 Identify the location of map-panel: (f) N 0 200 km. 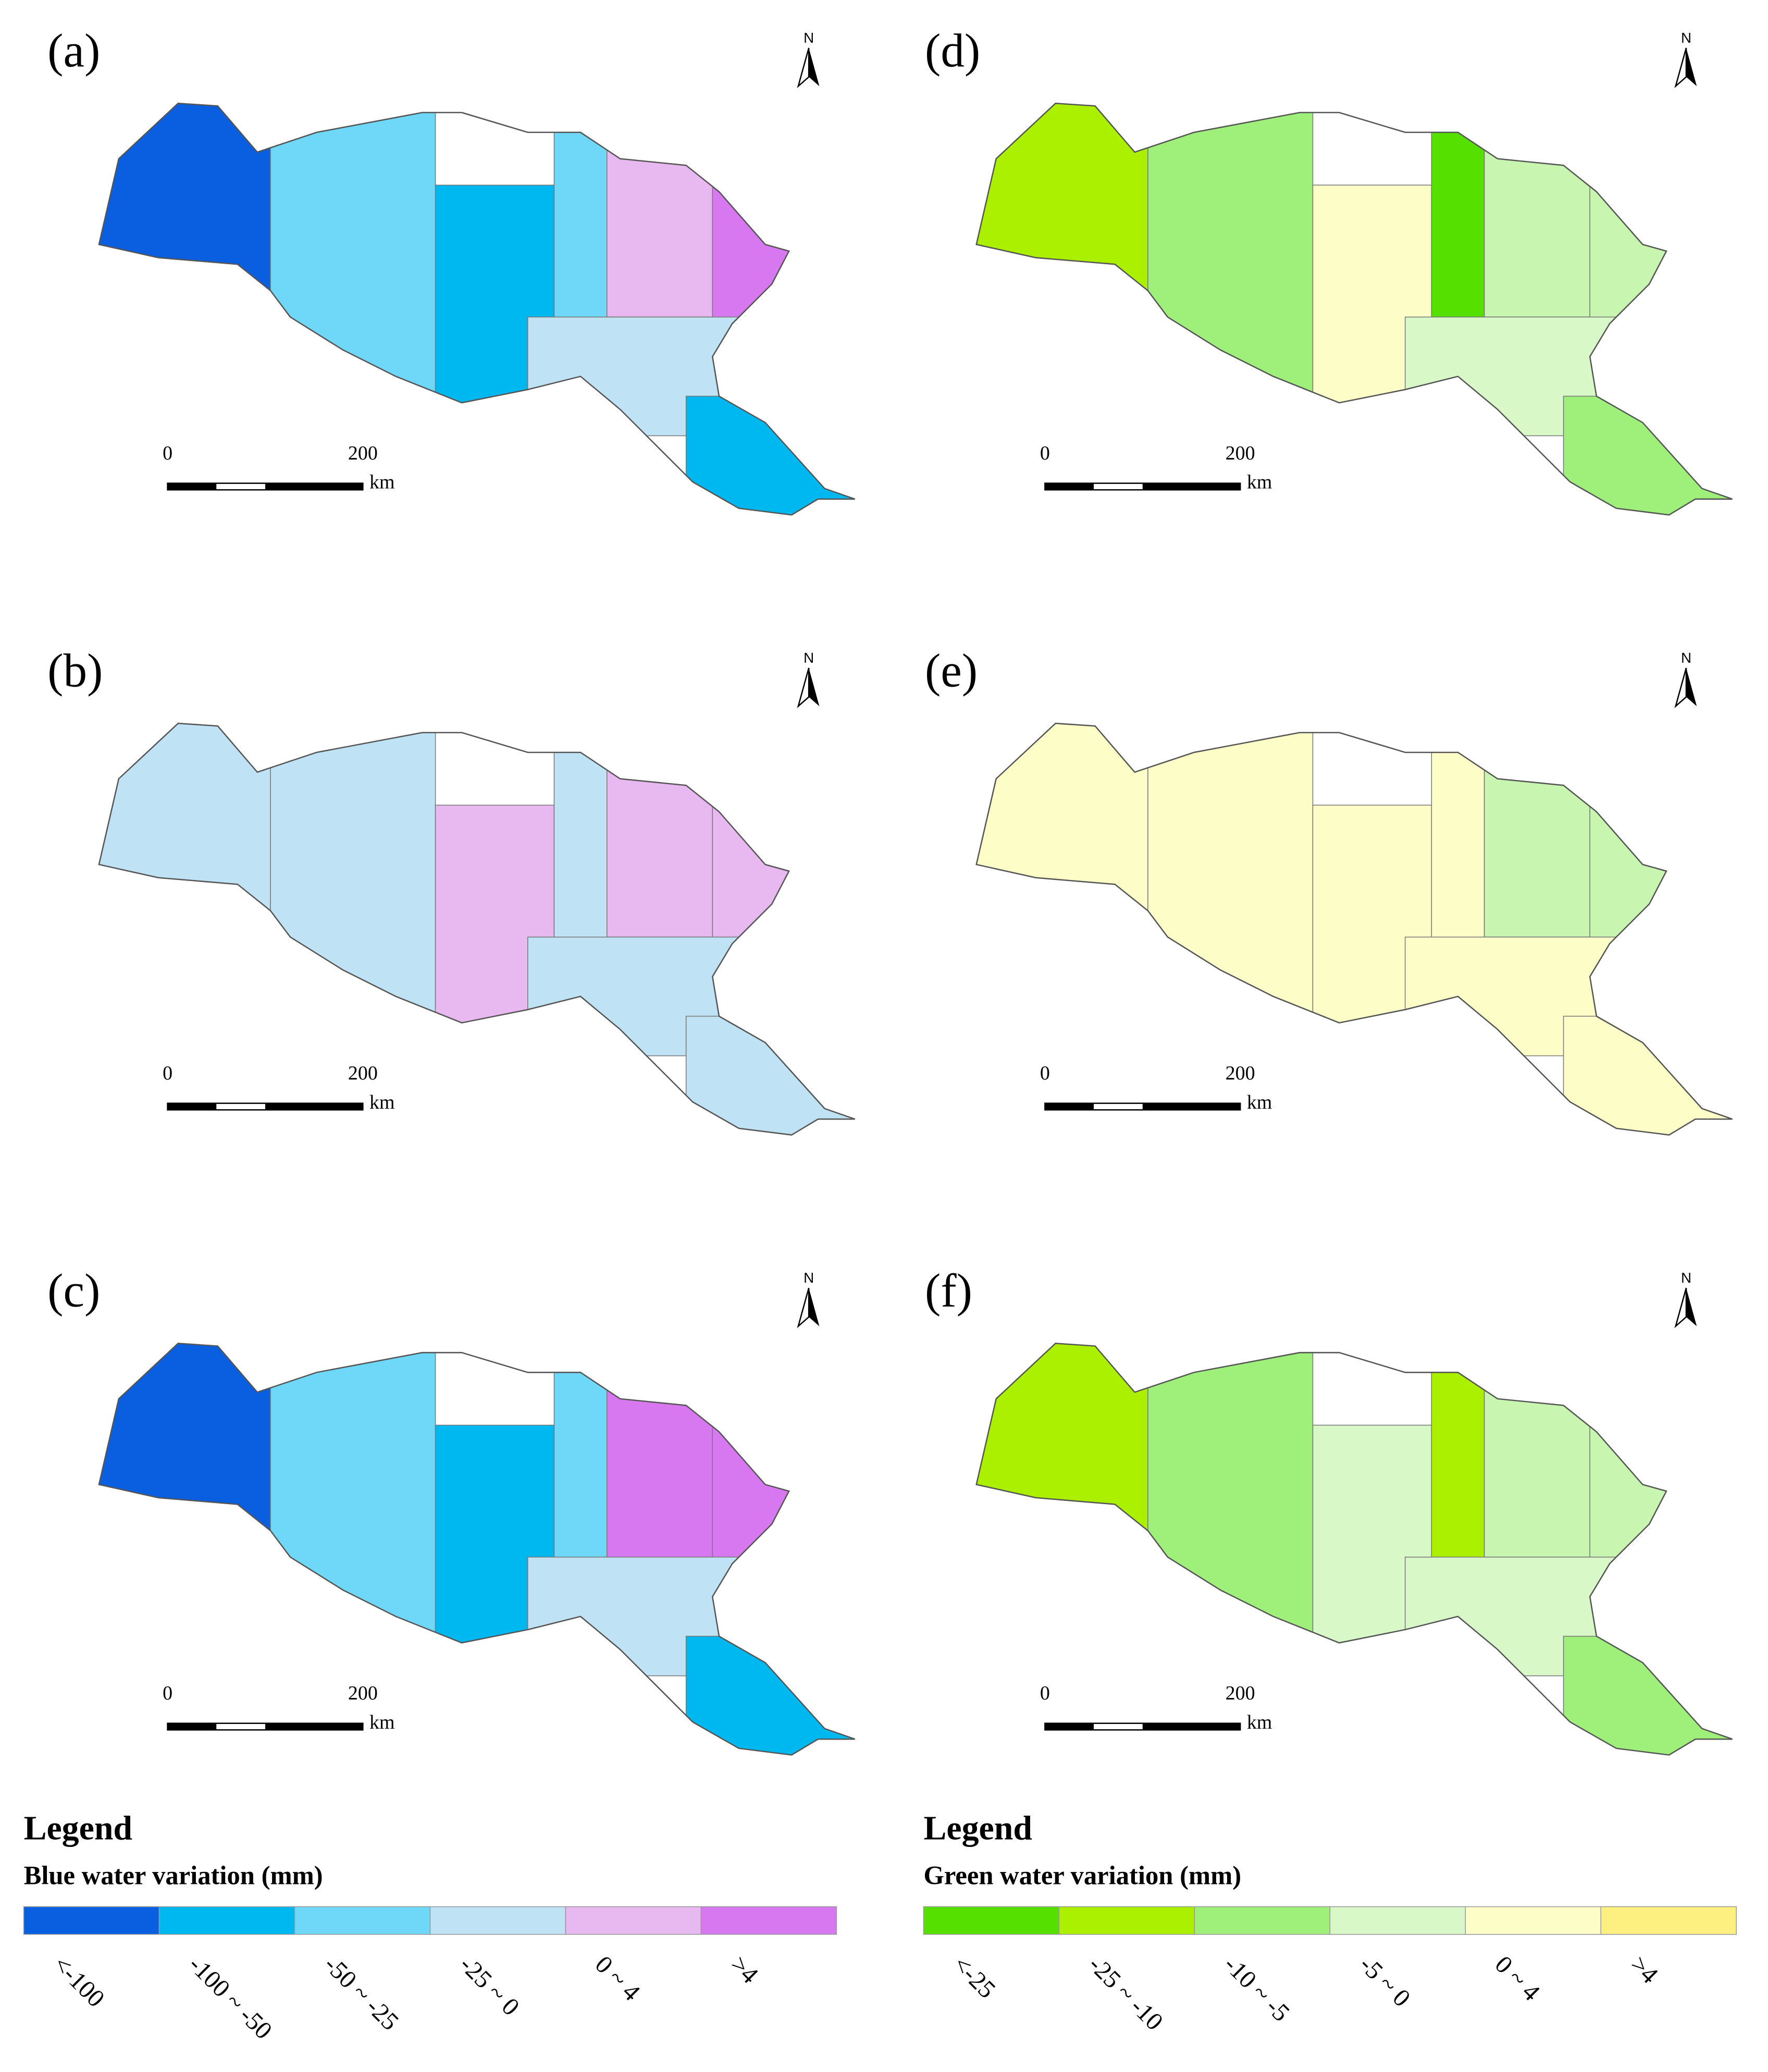
(1329, 1510).